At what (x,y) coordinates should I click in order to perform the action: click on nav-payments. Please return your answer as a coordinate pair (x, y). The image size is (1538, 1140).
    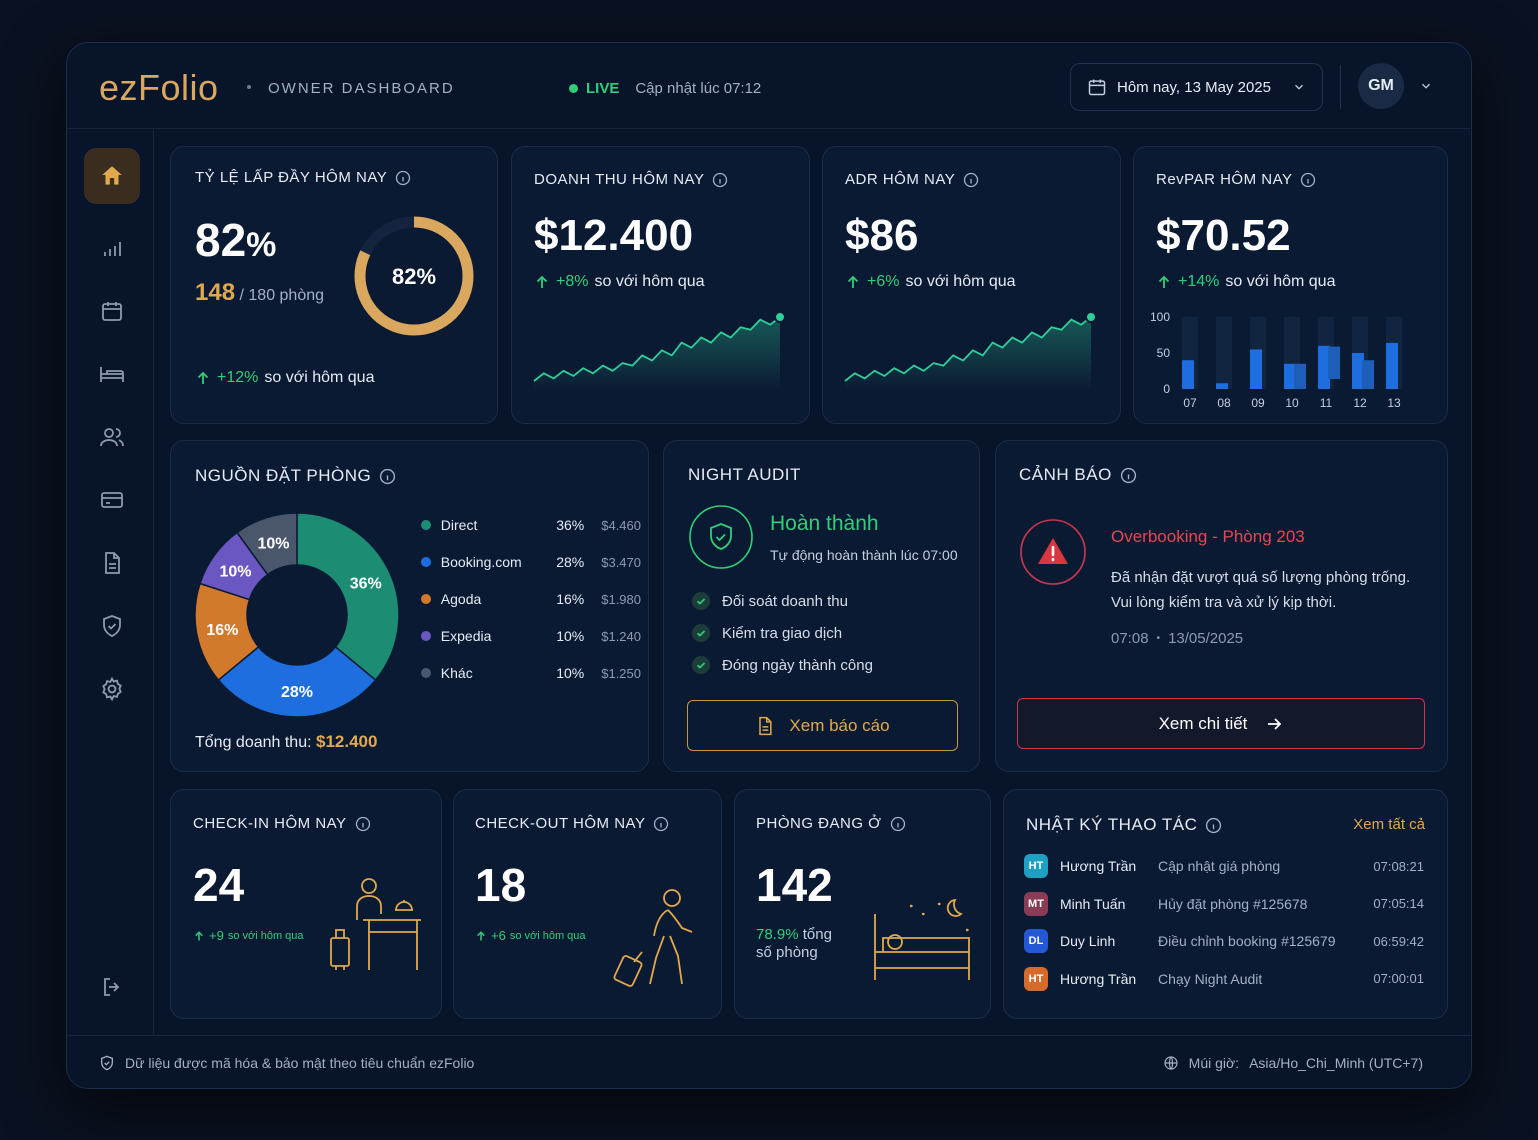
    Looking at the image, I should click on (112, 500).